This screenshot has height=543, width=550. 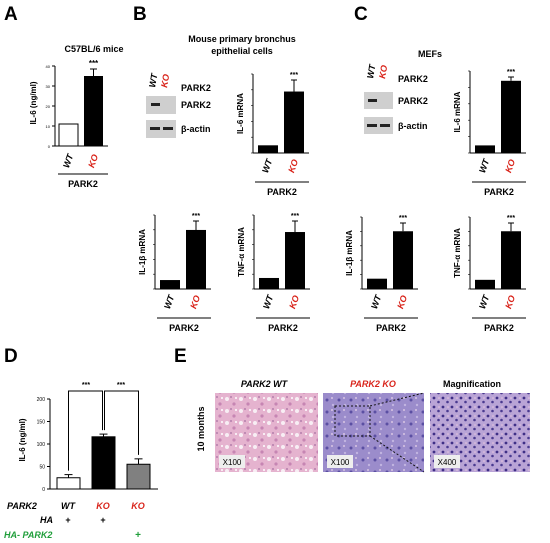 I want to click on histology-wt-scale-box, so click(x=232, y=461).